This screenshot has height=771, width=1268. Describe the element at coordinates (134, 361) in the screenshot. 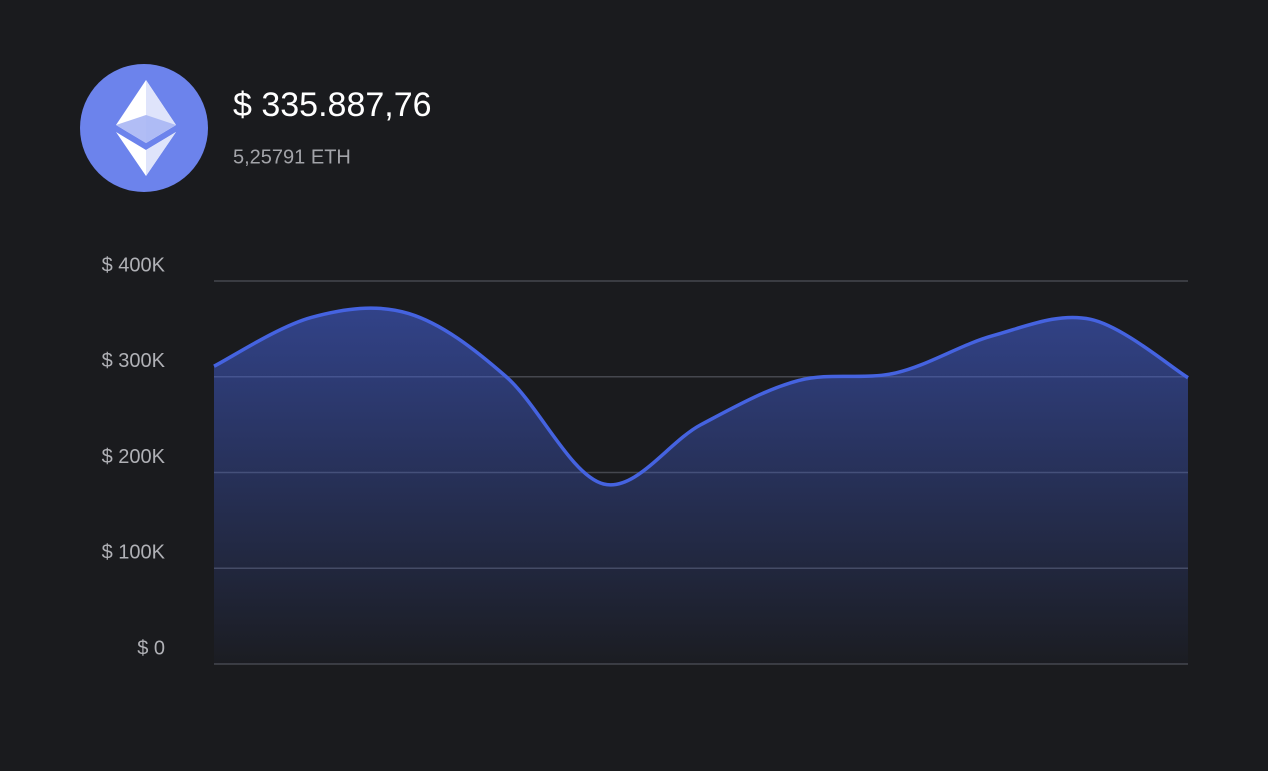

I see `y-tick-label: $ 300K` at that location.